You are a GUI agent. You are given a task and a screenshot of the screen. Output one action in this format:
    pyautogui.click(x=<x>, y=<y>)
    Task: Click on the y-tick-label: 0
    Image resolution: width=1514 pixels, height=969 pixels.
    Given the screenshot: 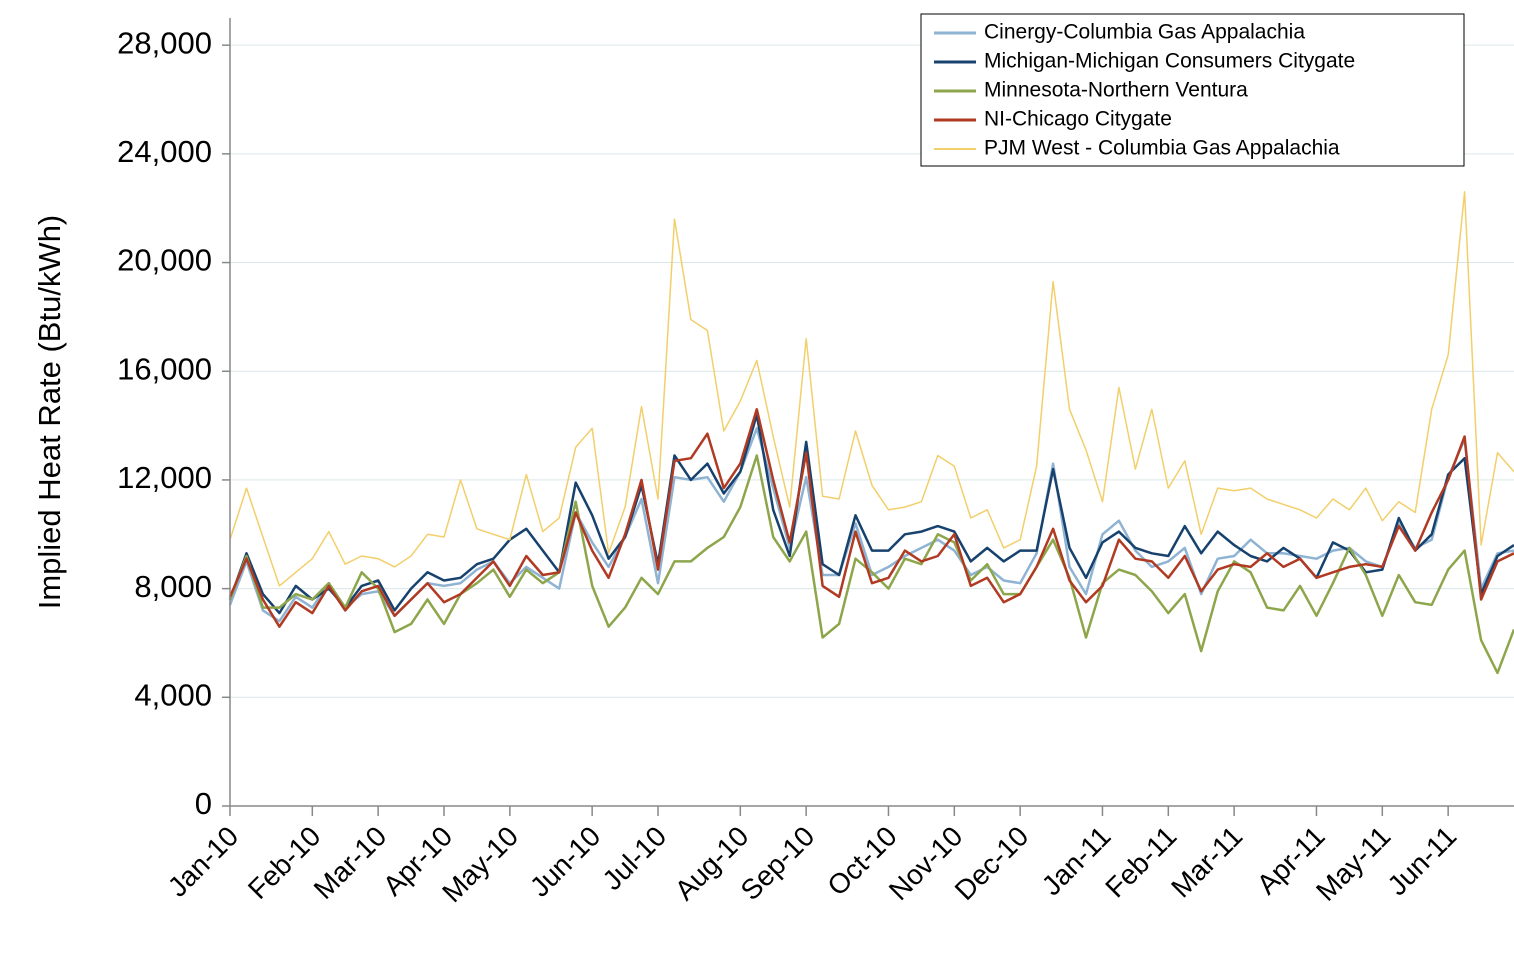 What is the action you would take?
    pyautogui.click(x=203, y=803)
    